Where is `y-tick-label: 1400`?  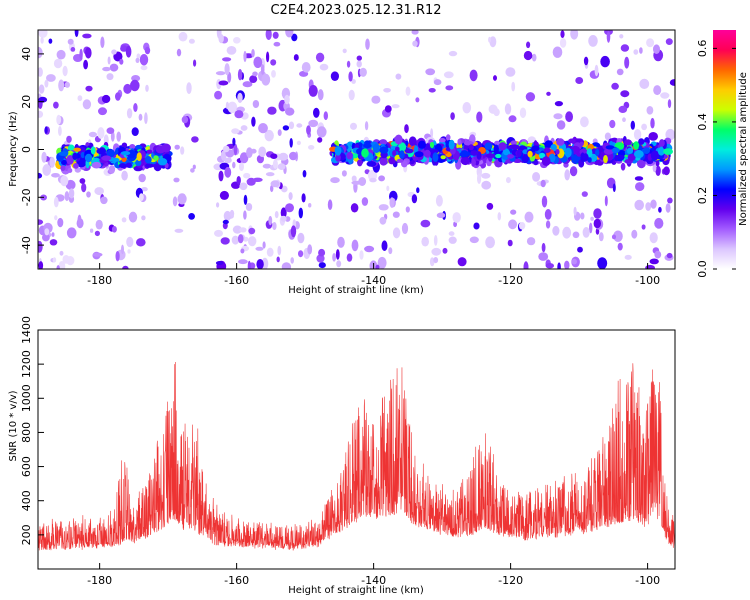
y-tick-label: 1400 is located at coordinates (26, 330).